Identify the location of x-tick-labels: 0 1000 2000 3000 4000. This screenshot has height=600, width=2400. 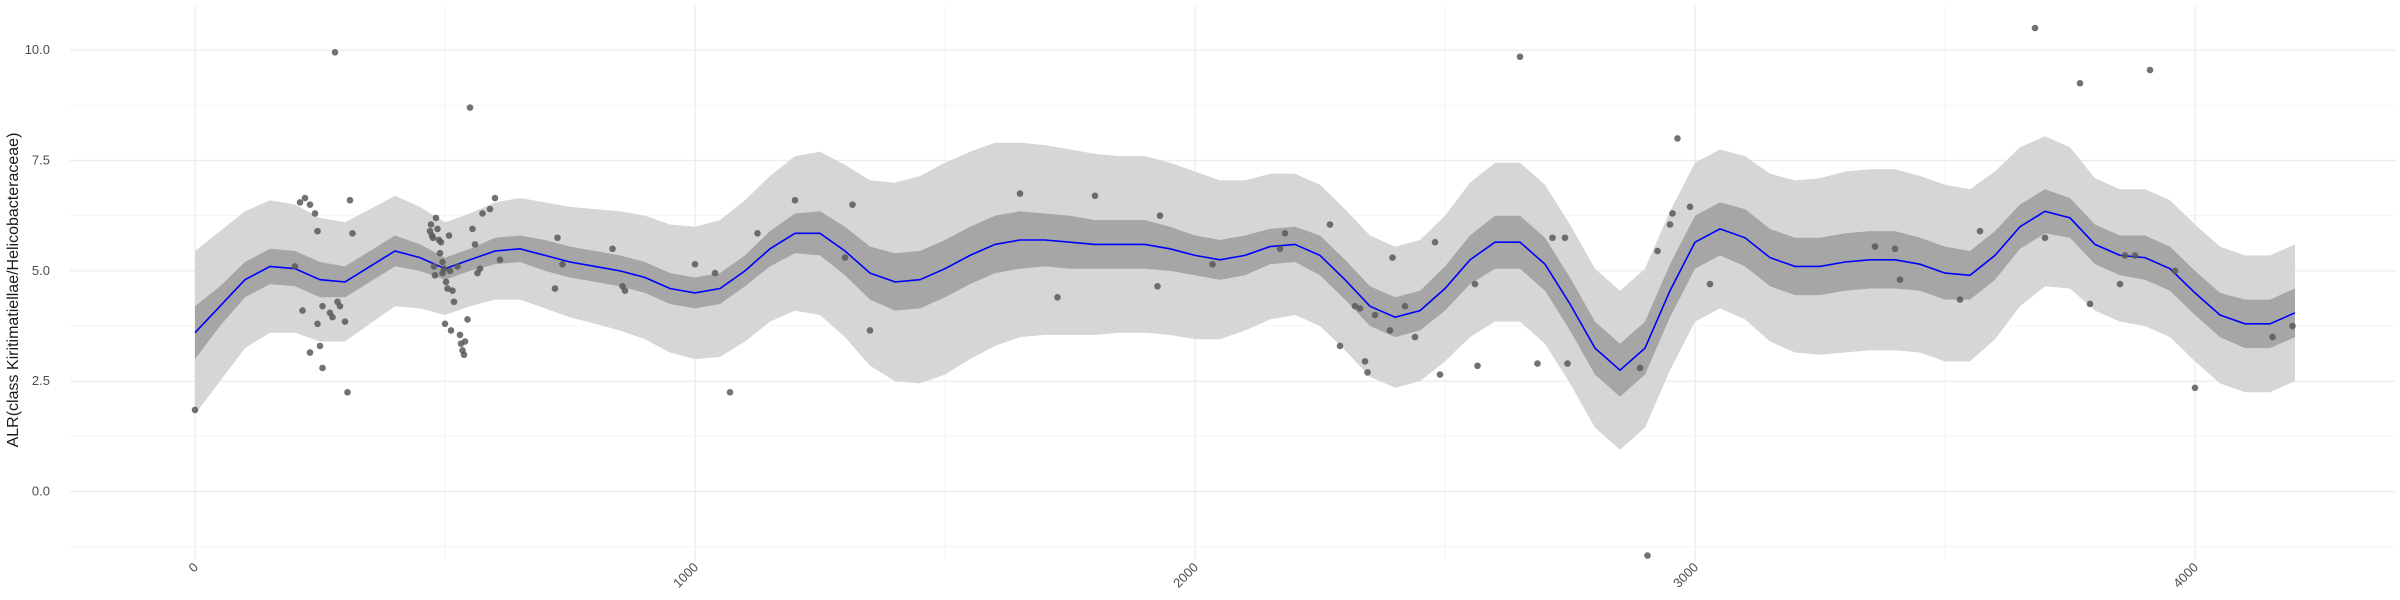
(1193, 575).